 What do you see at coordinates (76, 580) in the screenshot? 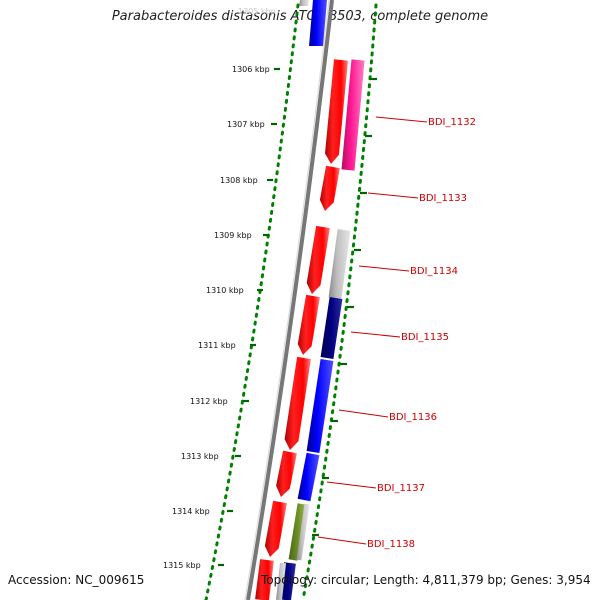
I see `accession-text: Accession: NC_009615` at bounding box center [76, 580].